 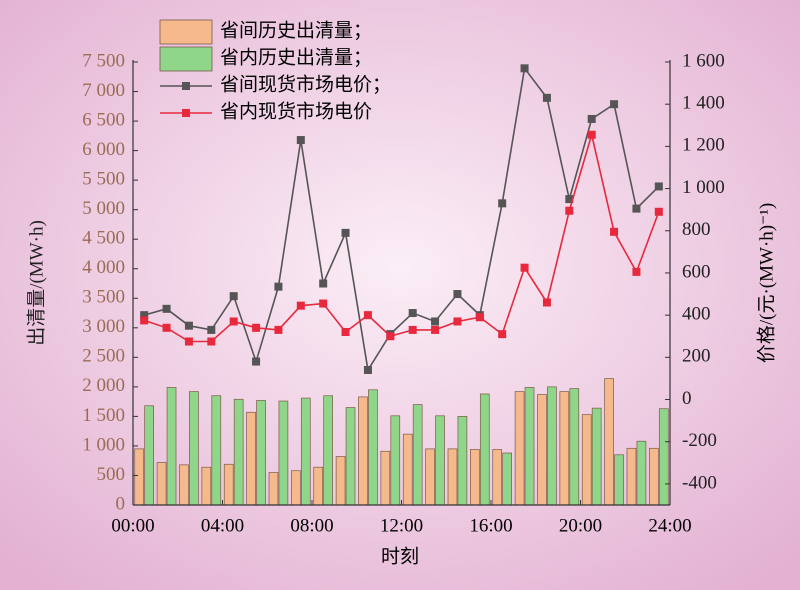 What do you see at coordinates (580, 525) in the screenshot?
I see `x-tick-label: 20:00` at bounding box center [580, 525].